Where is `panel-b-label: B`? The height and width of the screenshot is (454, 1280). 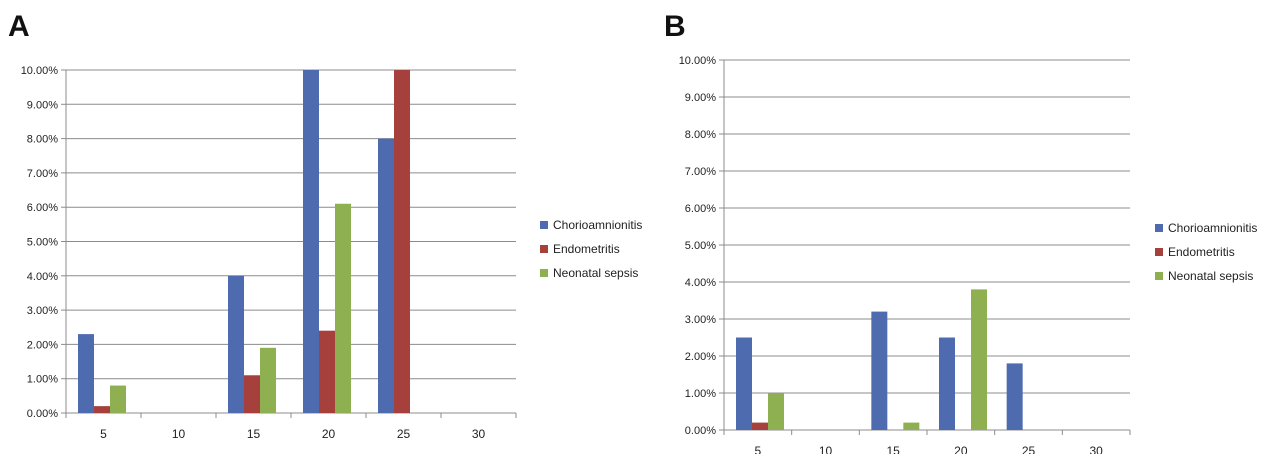 panel-b-label: B is located at coordinates (675, 26).